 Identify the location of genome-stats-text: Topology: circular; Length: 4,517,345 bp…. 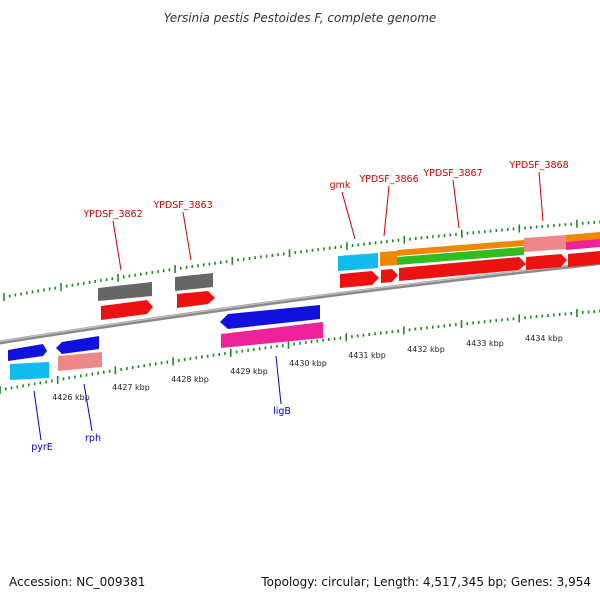
(425, 582).